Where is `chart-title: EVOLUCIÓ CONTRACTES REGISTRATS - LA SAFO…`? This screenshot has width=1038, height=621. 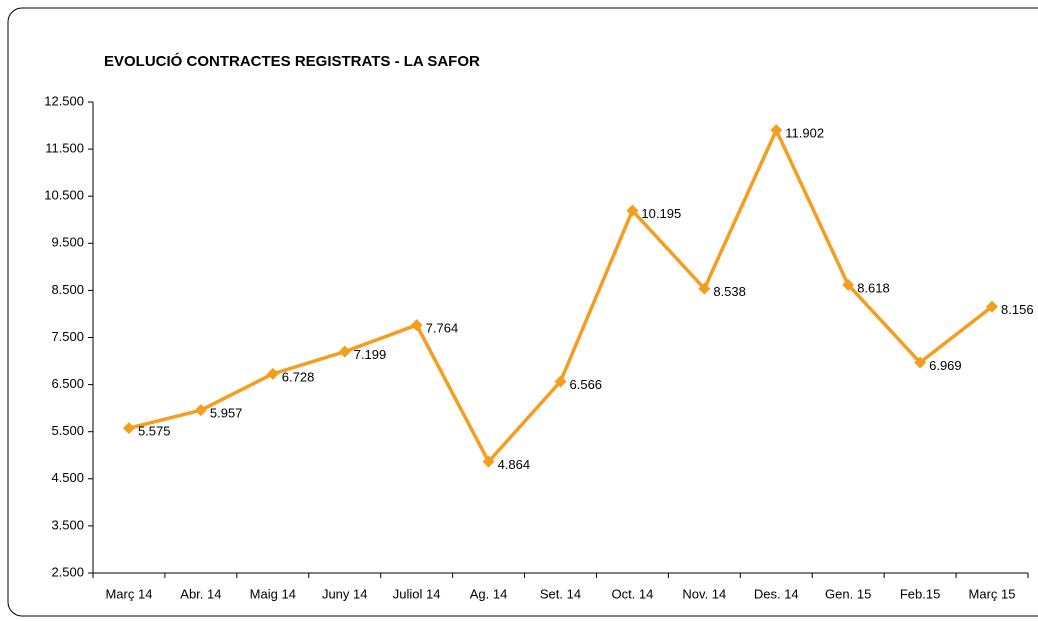 chart-title: EVOLUCIÓ CONTRACTES REGISTRATS - LA SAFO… is located at coordinates (292, 61).